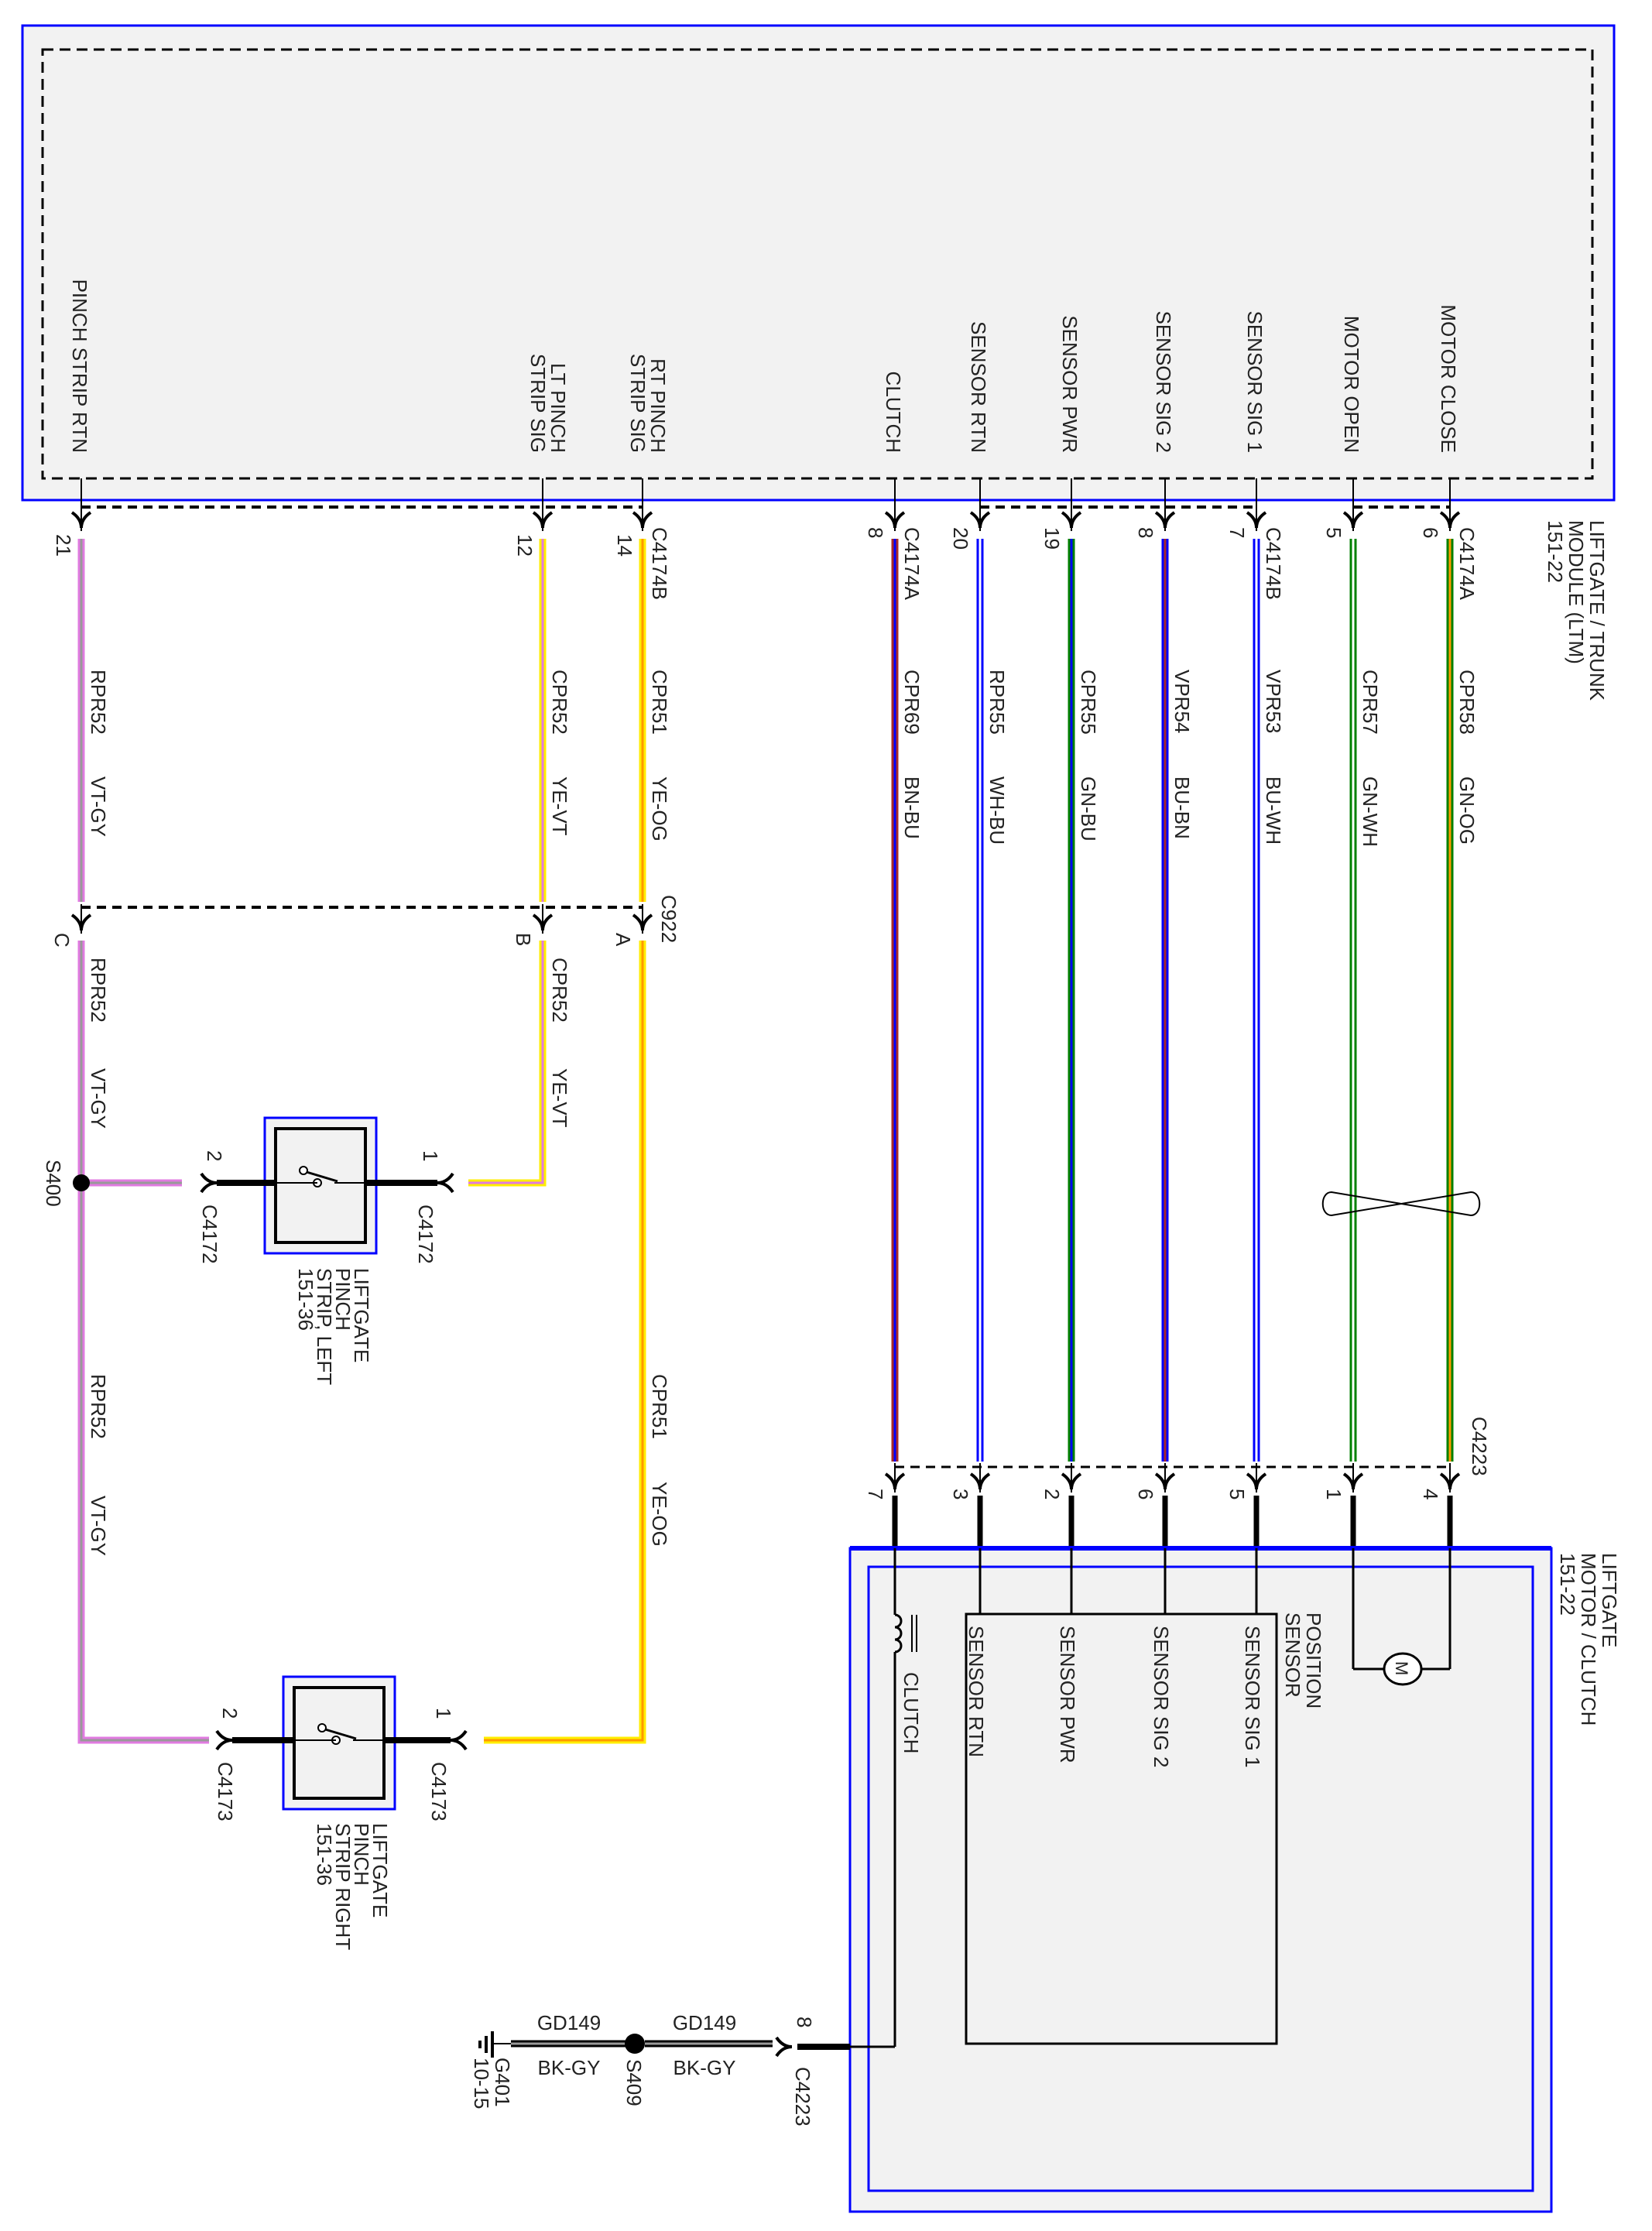 Image resolution: width=1652 pixels, height=2231 pixels. What do you see at coordinates (1237, 532) in the screenshot?
I see `pin-number: 7` at bounding box center [1237, 532].